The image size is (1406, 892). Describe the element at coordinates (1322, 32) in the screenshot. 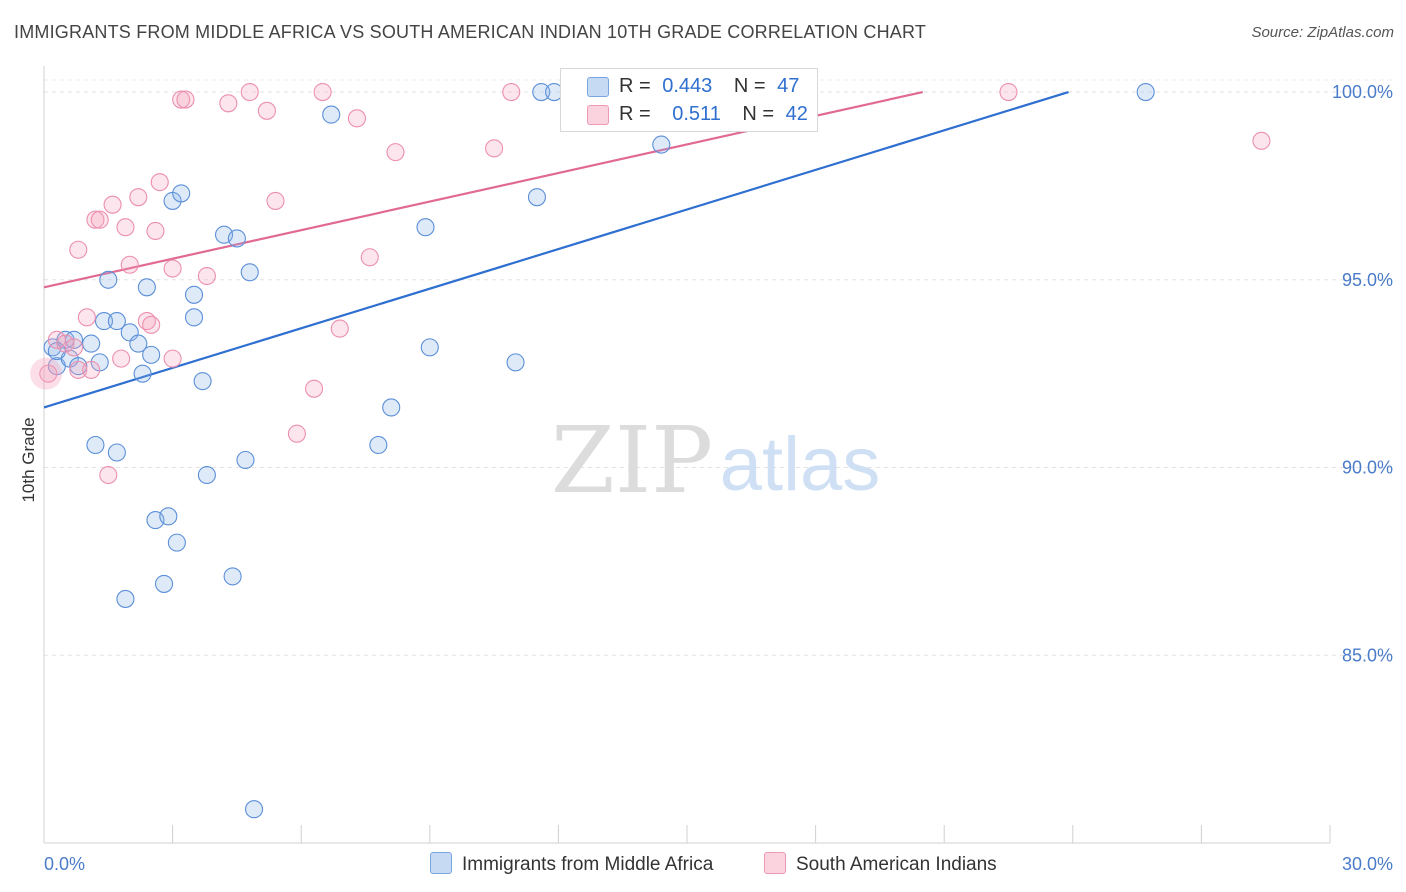

I see `source-label: Source: ZipAtlas.com` at that location.